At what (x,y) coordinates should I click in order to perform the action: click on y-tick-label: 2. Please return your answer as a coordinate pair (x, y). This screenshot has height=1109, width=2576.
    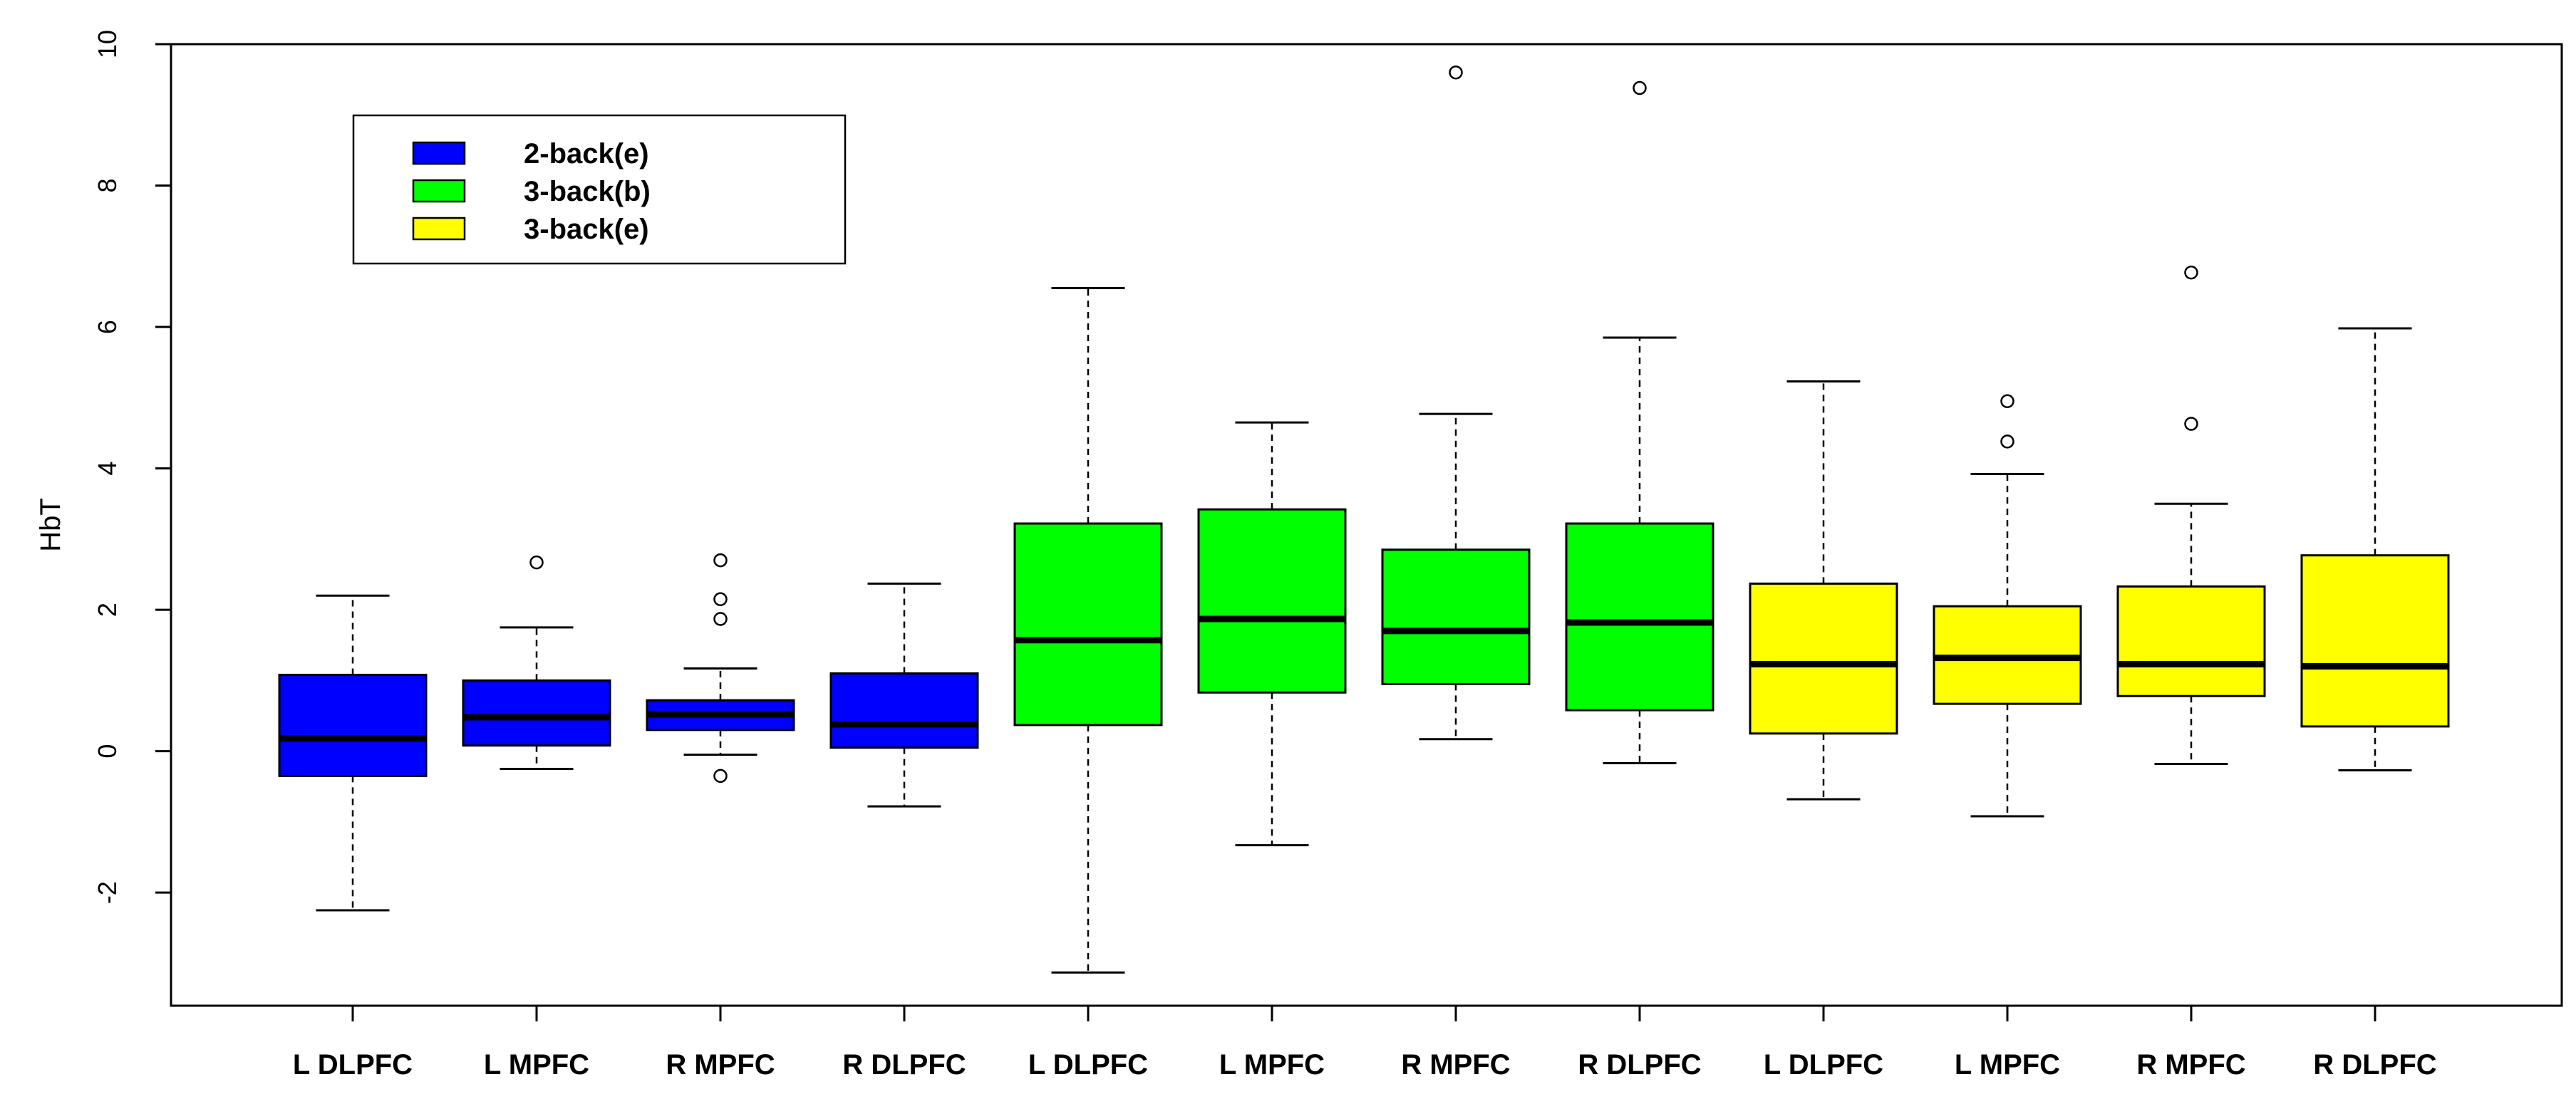
    Looking at the image, I should click on (107, 610).